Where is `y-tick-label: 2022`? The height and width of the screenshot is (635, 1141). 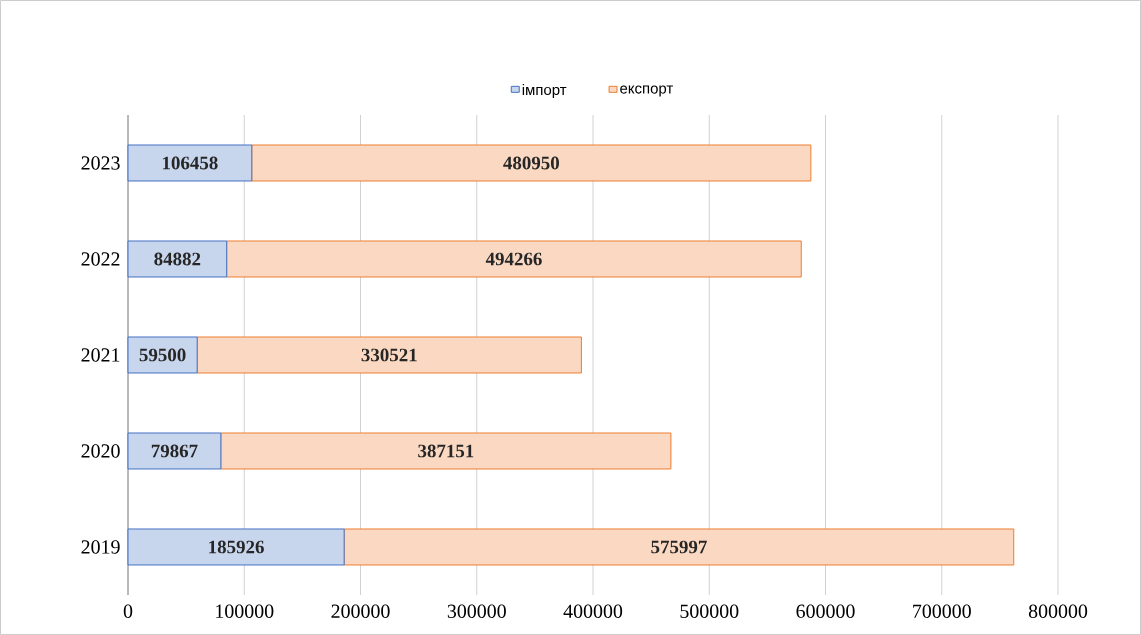
y-tick-label: 2022 is located at coordinates (100, 259).